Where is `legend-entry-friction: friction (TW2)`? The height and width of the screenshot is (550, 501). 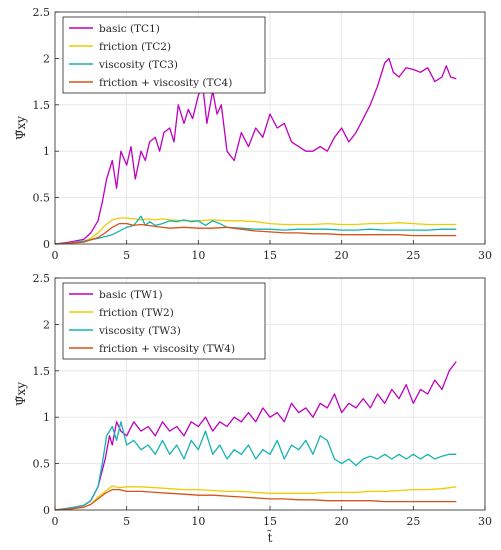
legend-entry-friction: friction (TW2) is located at coordinates (136, 313).